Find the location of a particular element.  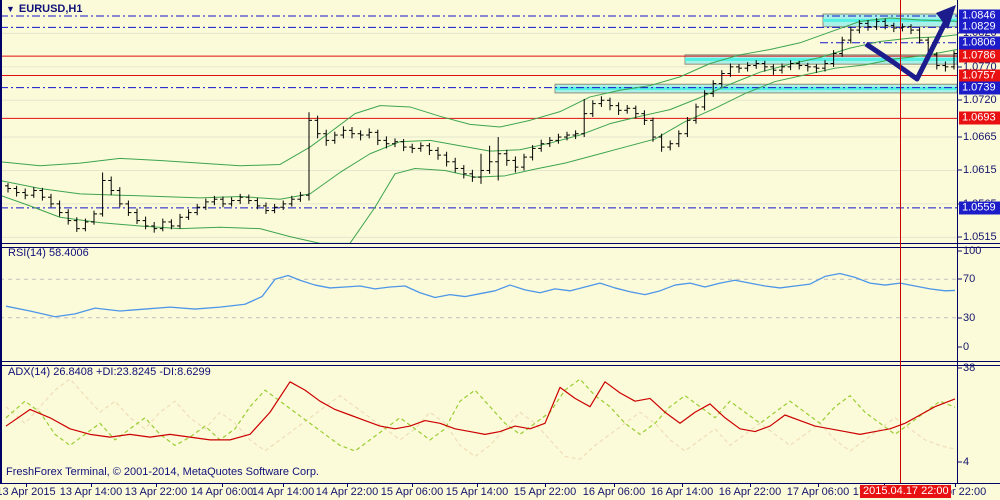

time-axis-label: 14 Apr 06:00 is located at coordinates (222, 492).